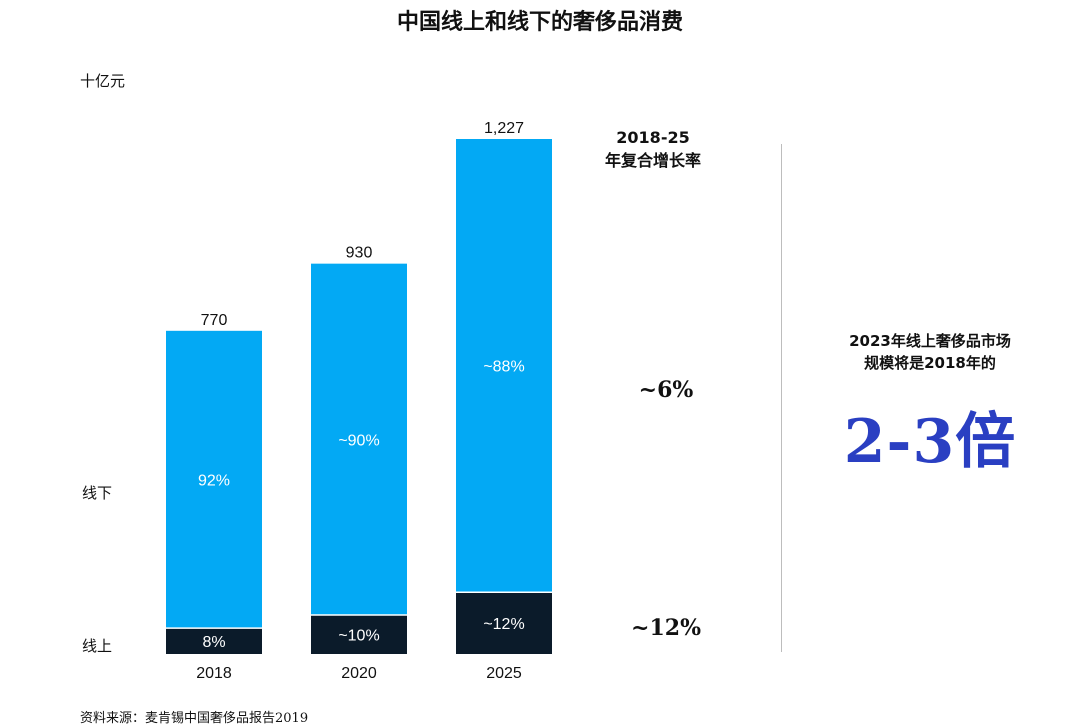  Describe the element at coordinates (214, 673) in the screenshot. I see `x-tick-label-2018: 2018` at that location.